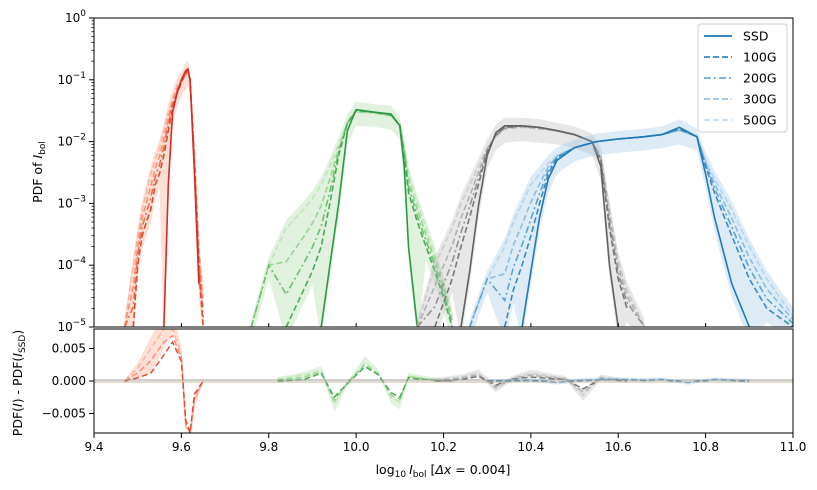 The height and width of the screenshot is (490, 817). What do you see at coordinates (356, 447) in the screenshot?
I see `xtick-label: 10.0` at bounding box center [356, 447].